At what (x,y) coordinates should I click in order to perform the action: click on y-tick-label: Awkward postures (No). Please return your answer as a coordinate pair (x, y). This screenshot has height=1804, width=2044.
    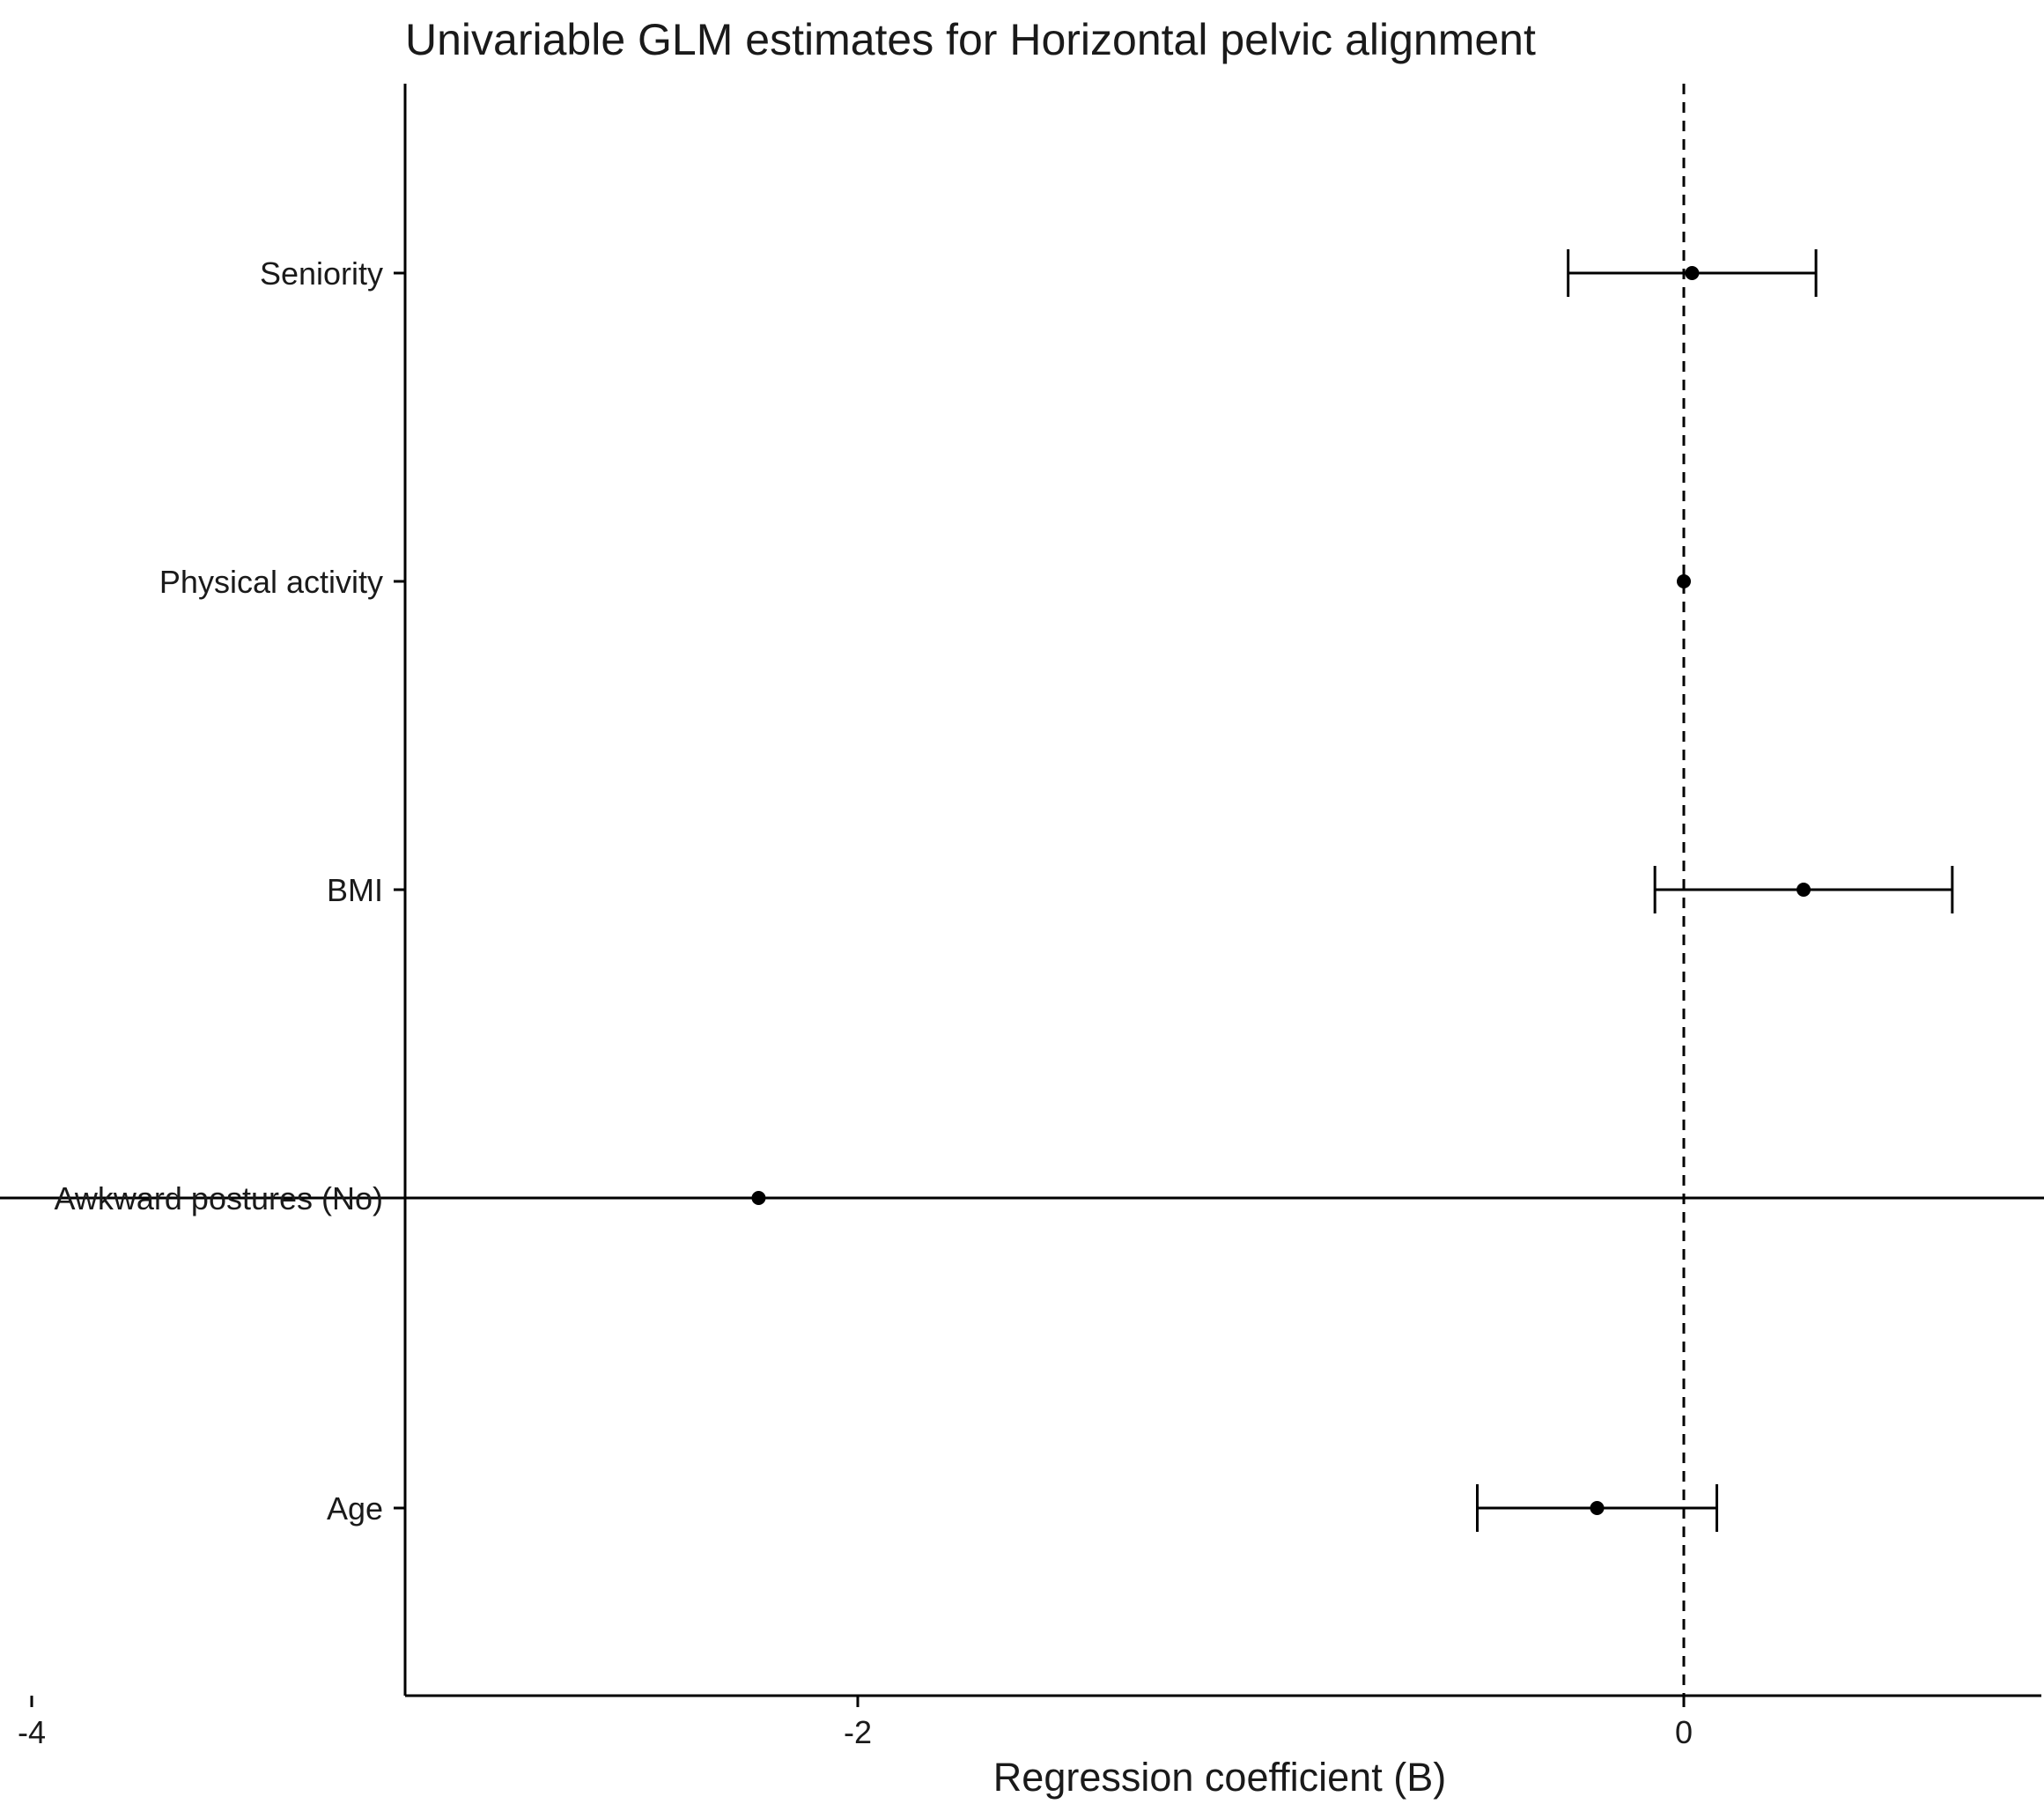
    Looking at the image, I should click on (219, 1198).